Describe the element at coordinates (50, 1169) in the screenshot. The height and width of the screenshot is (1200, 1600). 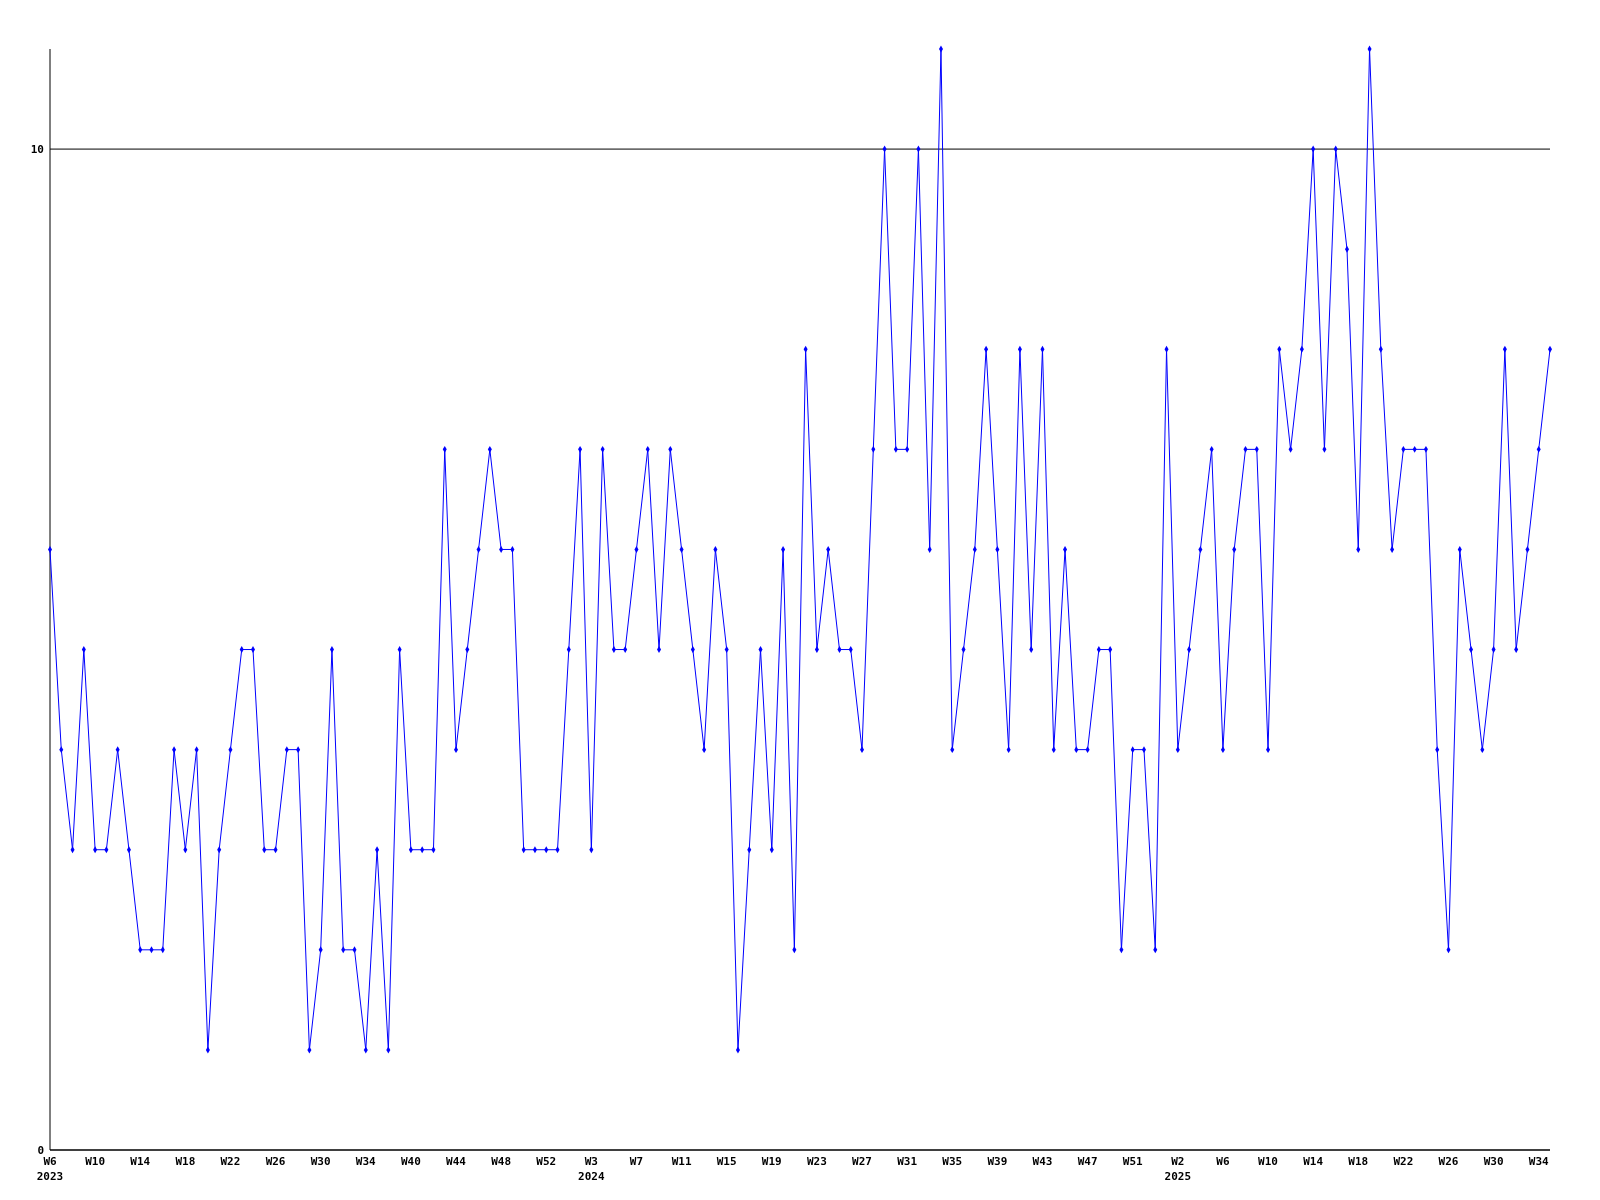
I see `x-tick-label: W6 2023` at that location.